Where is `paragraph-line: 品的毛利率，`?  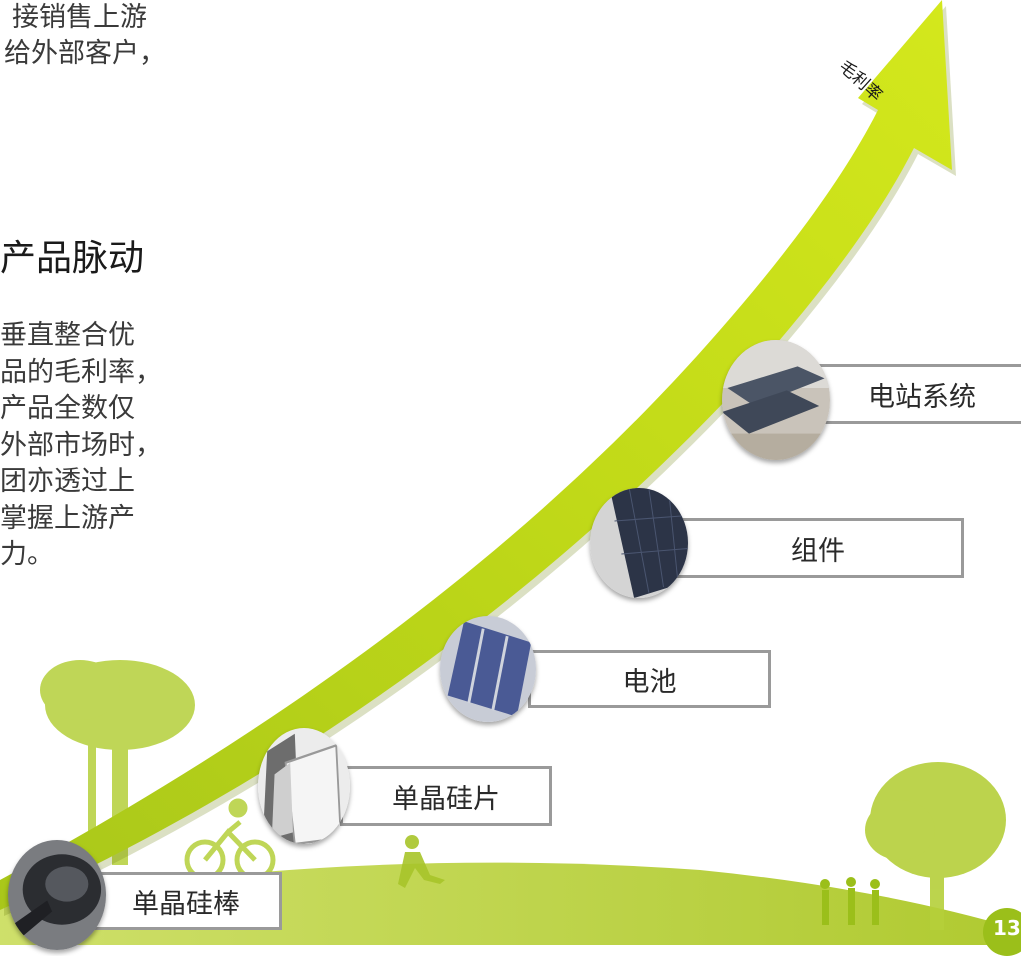
paragraph-line: 品的毛利率， is located at coordinates (81, 372).